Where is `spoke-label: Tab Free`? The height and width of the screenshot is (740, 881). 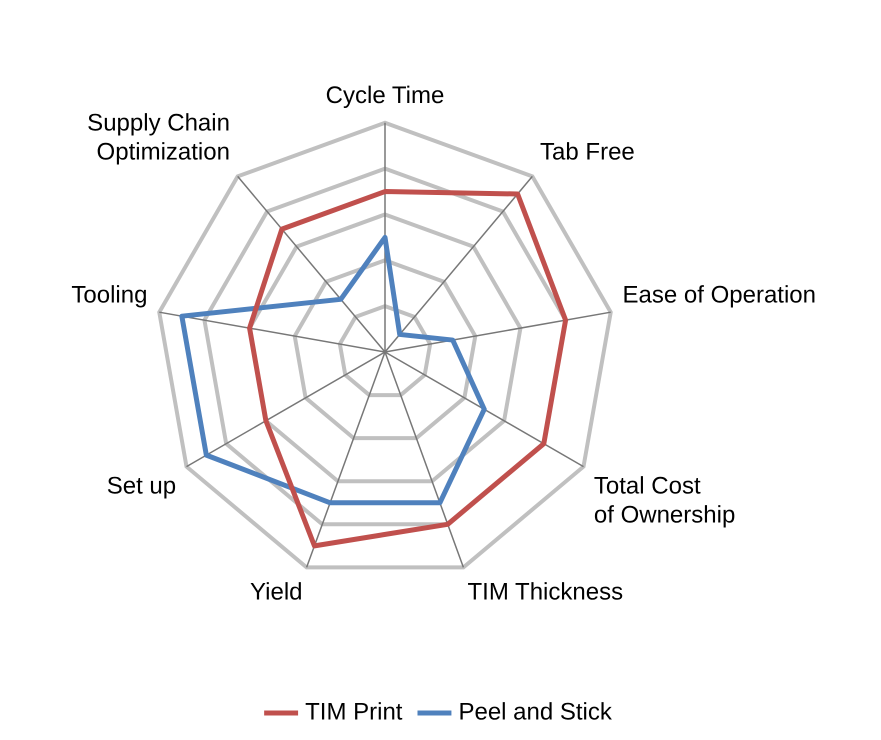
spoke-label: Tab Free is located at coordinates (587, 152).